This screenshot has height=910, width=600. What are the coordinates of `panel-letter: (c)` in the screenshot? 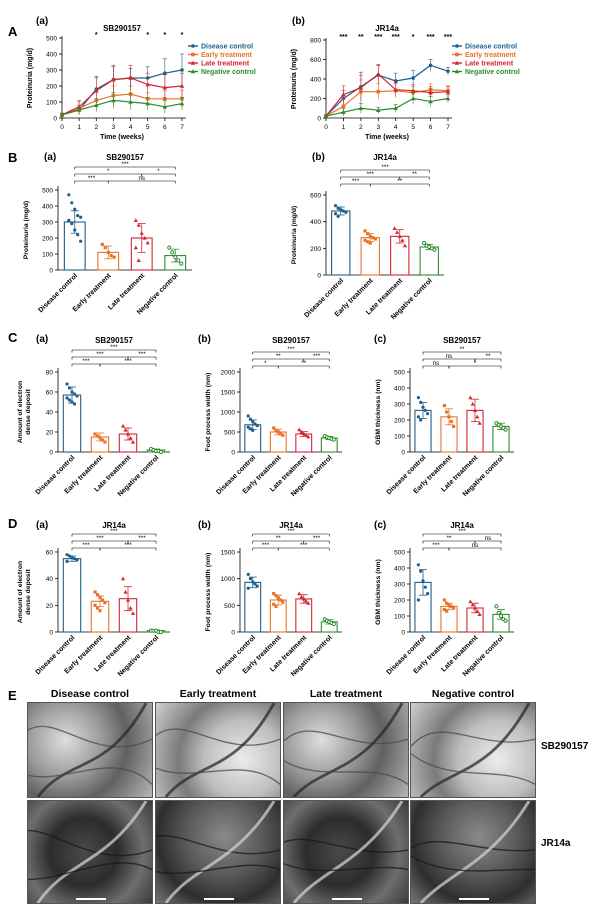 It's located at (380, 525).